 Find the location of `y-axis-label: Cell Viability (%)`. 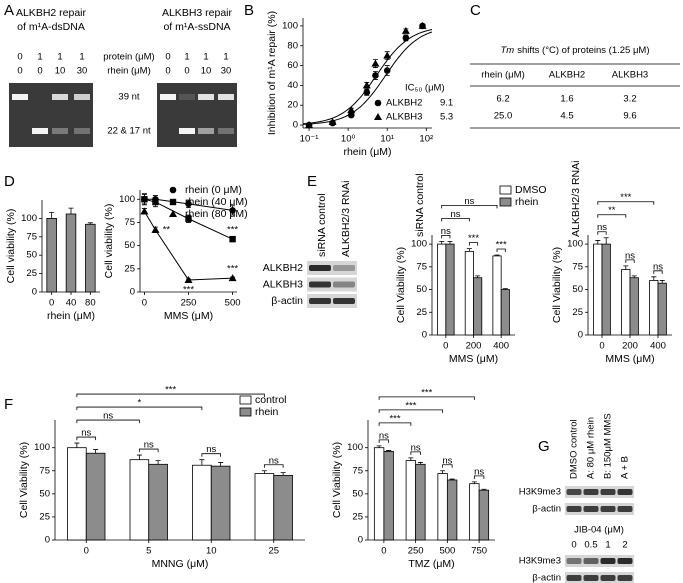

y-axis-label: Cell Viability (%) is located at coordinates (401, 285).